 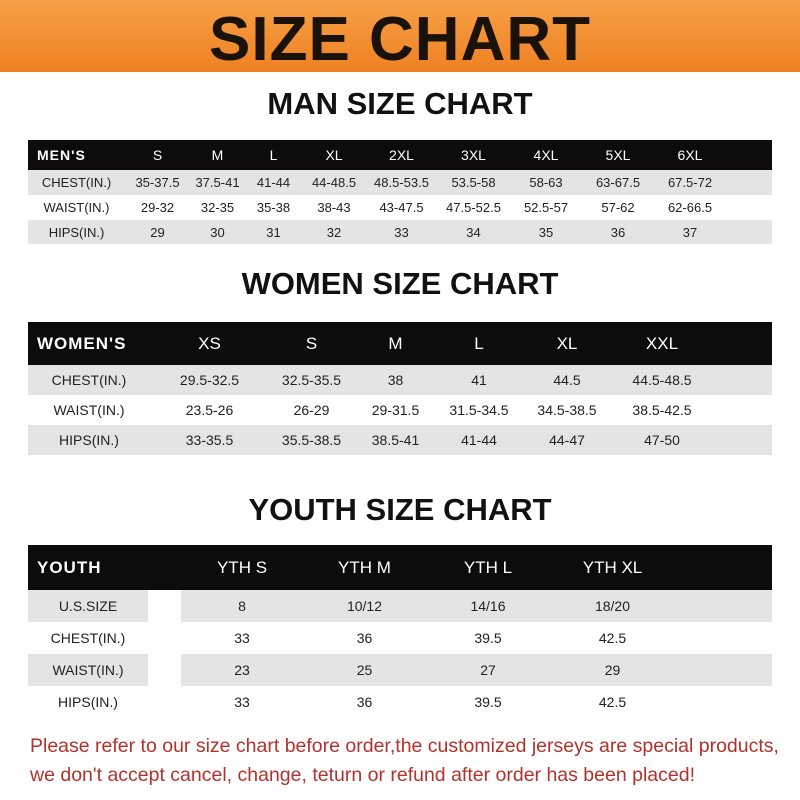 I want to click on table-cell: 35.5-38.5, so click(x=311, y=440).